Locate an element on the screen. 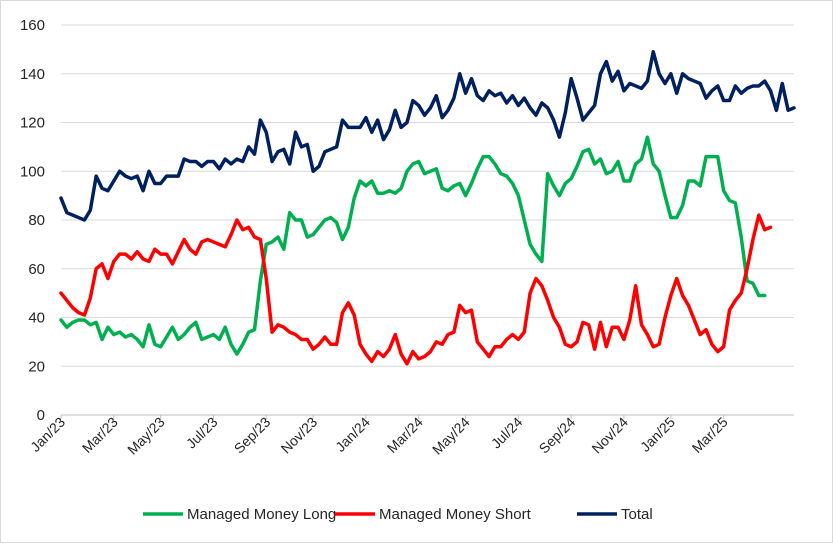 The width and height of the screenshot is (833, 547). legend-label-managed-money-short: Managed Money Short is located at coordinates (455, 514).